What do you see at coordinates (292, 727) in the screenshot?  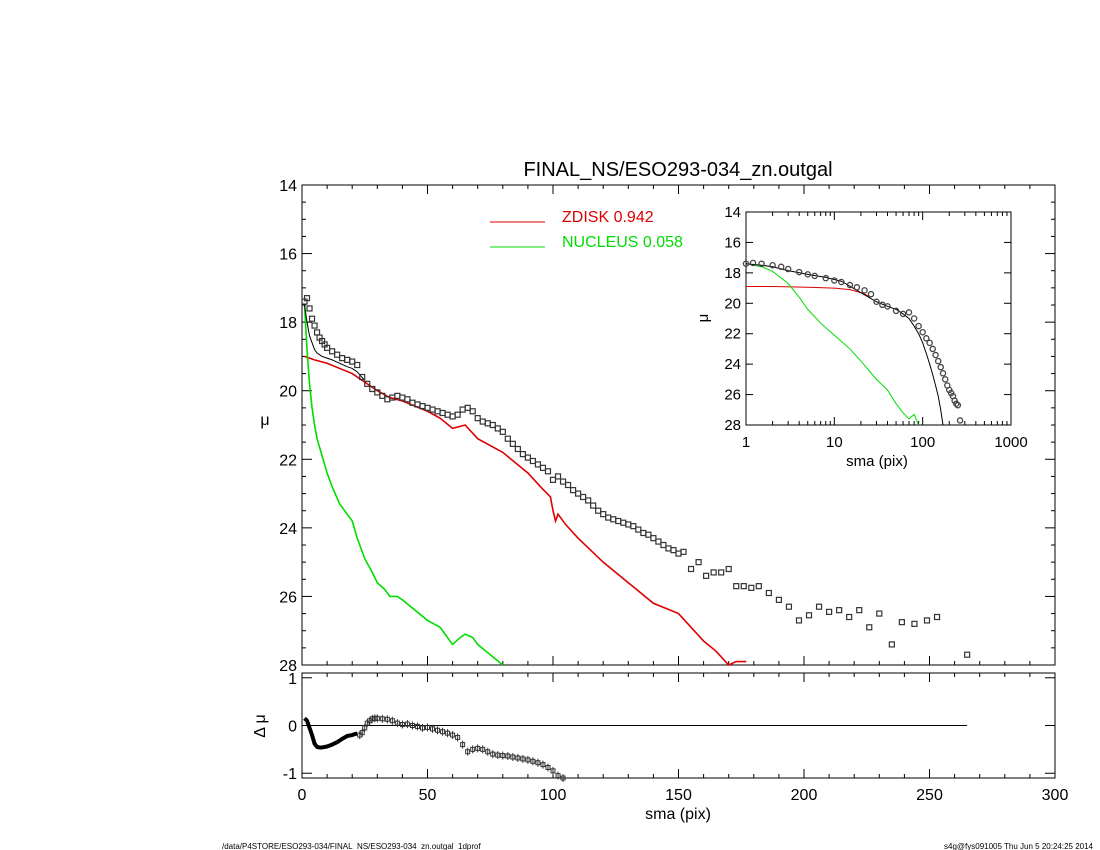 I see `residual-y-tick-label: 0` at bounding box center [292, 727].